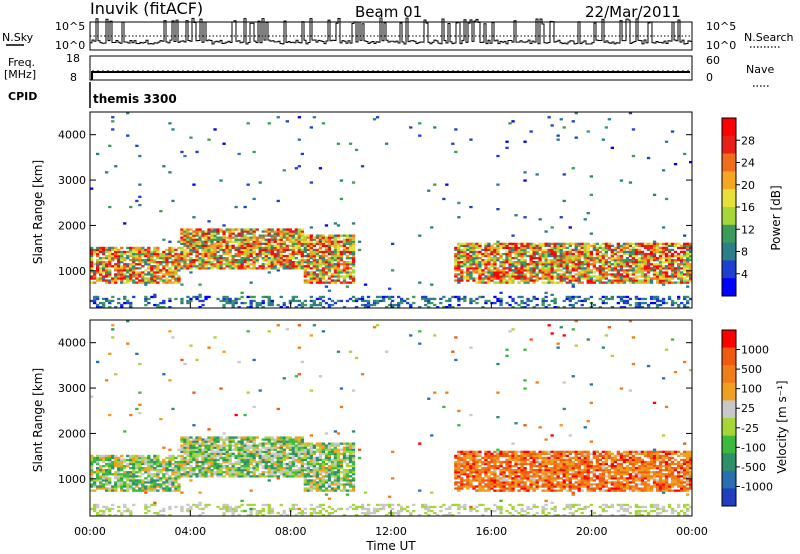 The image size is (800, 554). Describe the element at coordinates (72, 180) in the screenshot. I see `y-tick-label: 3000` at that location.